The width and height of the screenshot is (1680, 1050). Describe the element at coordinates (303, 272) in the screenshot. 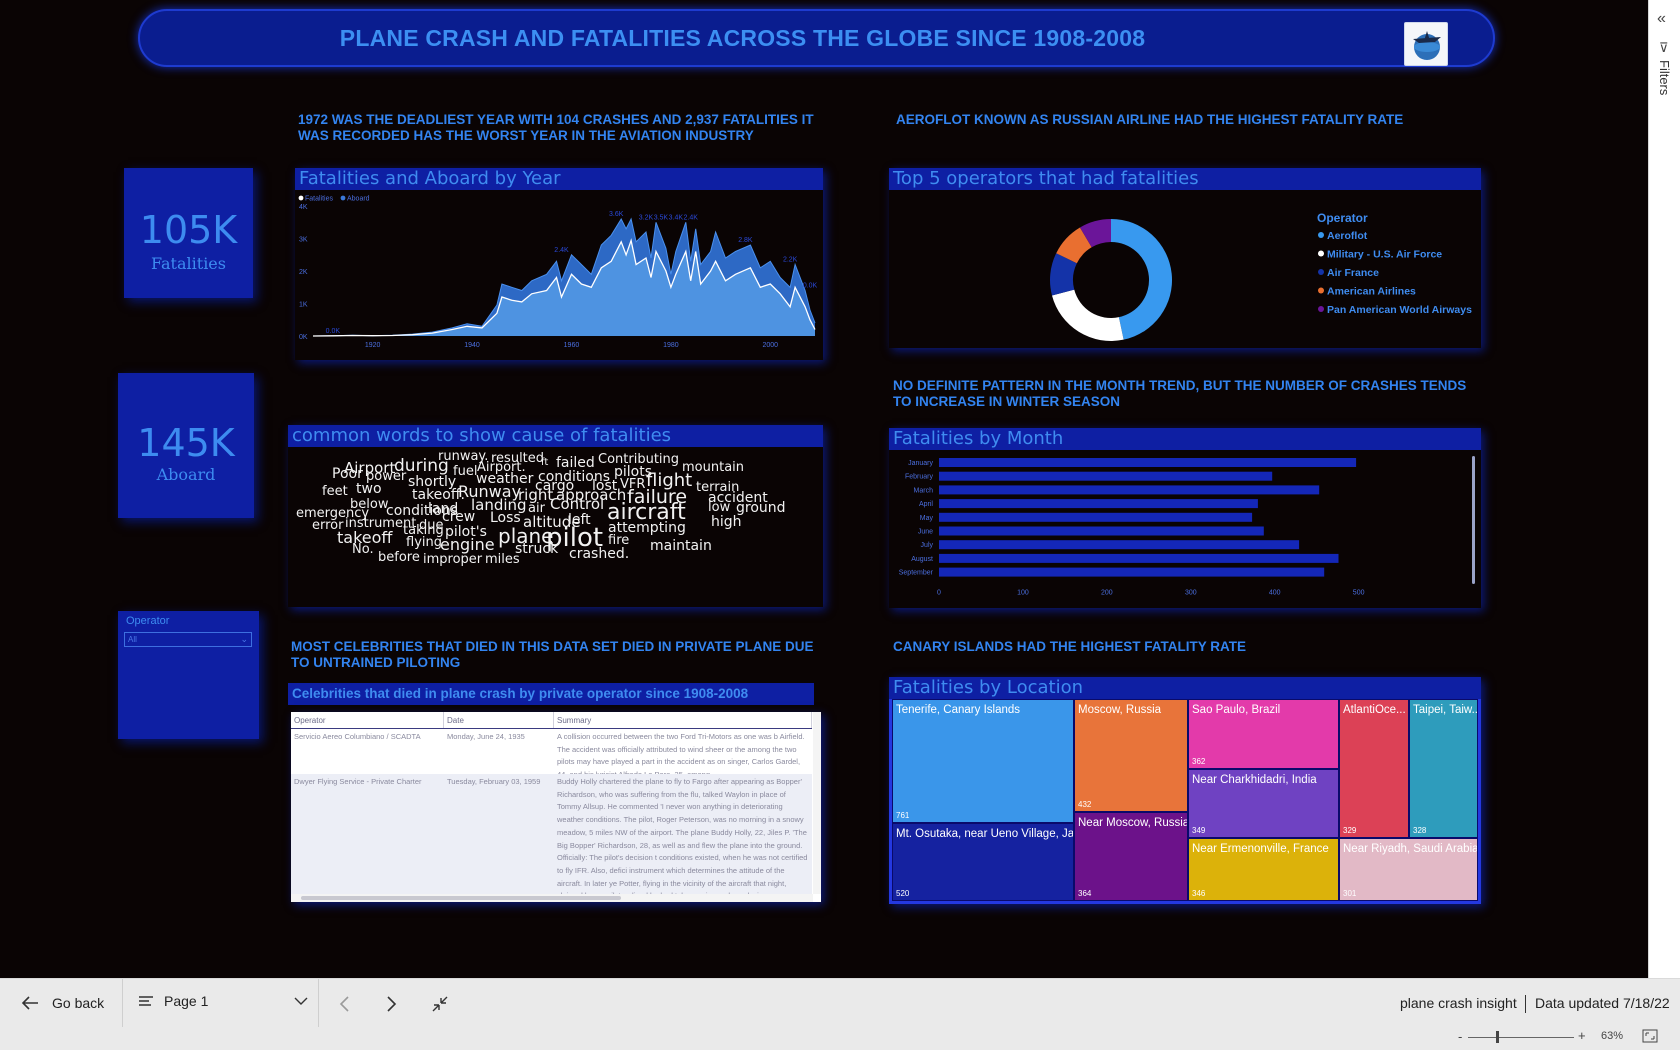

I see `y-tick-label: 2K` at that location.